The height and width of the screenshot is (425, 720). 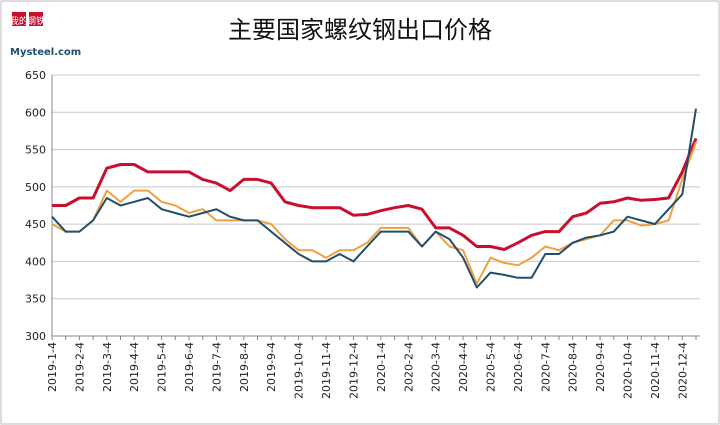 What do you see at coordinates (35, 75) in the screenshot?
I see `y-tick-label: 650` at bounding box center [35, 75].